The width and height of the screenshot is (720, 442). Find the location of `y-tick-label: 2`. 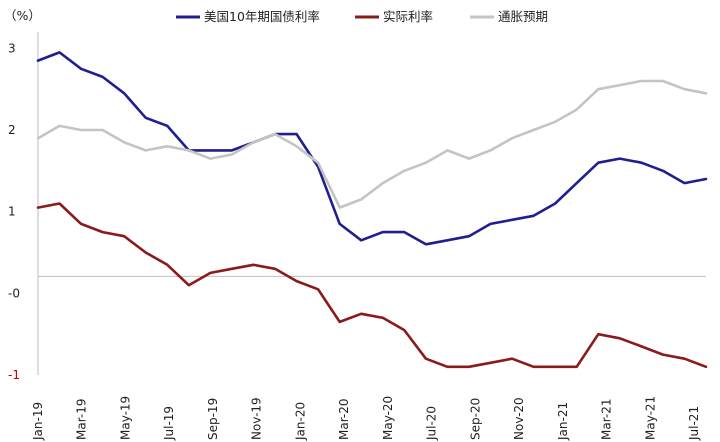

y-tick-label: 2 is located at coordinates (12, 130).